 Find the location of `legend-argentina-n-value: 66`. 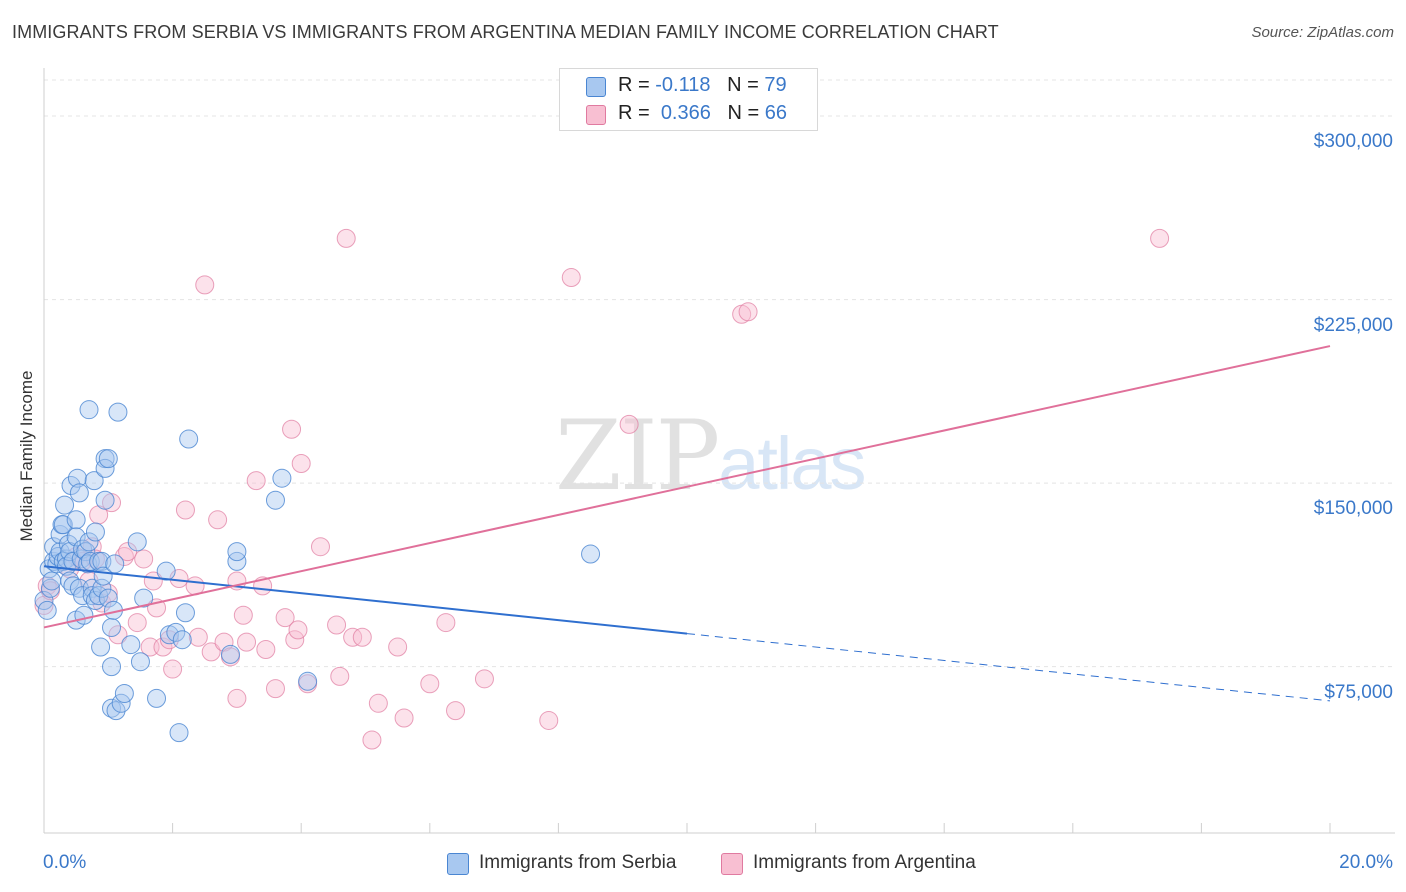

legend-argentina-n-value: 66 is located at coordinates (776, 113).